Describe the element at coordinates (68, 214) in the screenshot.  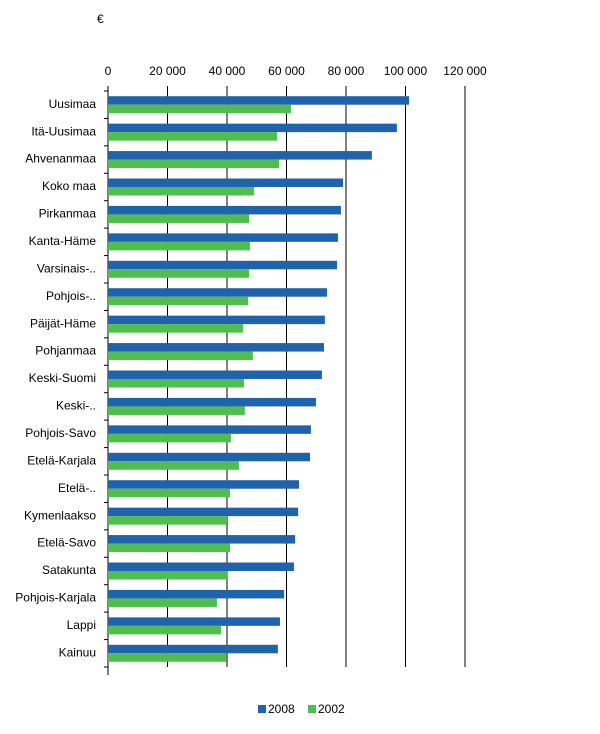
I see `y-tick-label: Pirkanmaa` at that location.